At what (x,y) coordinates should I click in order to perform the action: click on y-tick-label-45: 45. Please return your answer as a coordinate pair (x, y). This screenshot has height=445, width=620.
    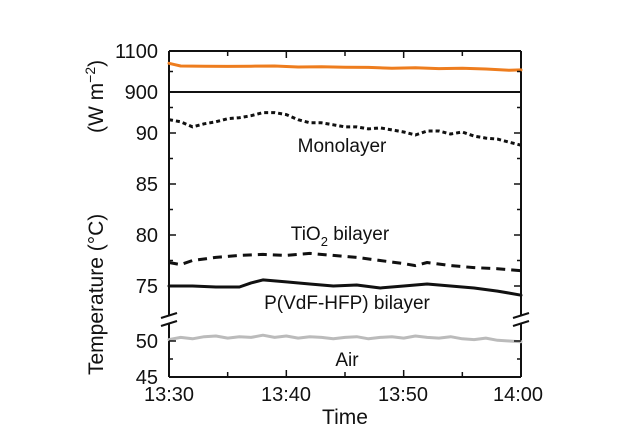
    Looking at the image, I should click on (147, 378).